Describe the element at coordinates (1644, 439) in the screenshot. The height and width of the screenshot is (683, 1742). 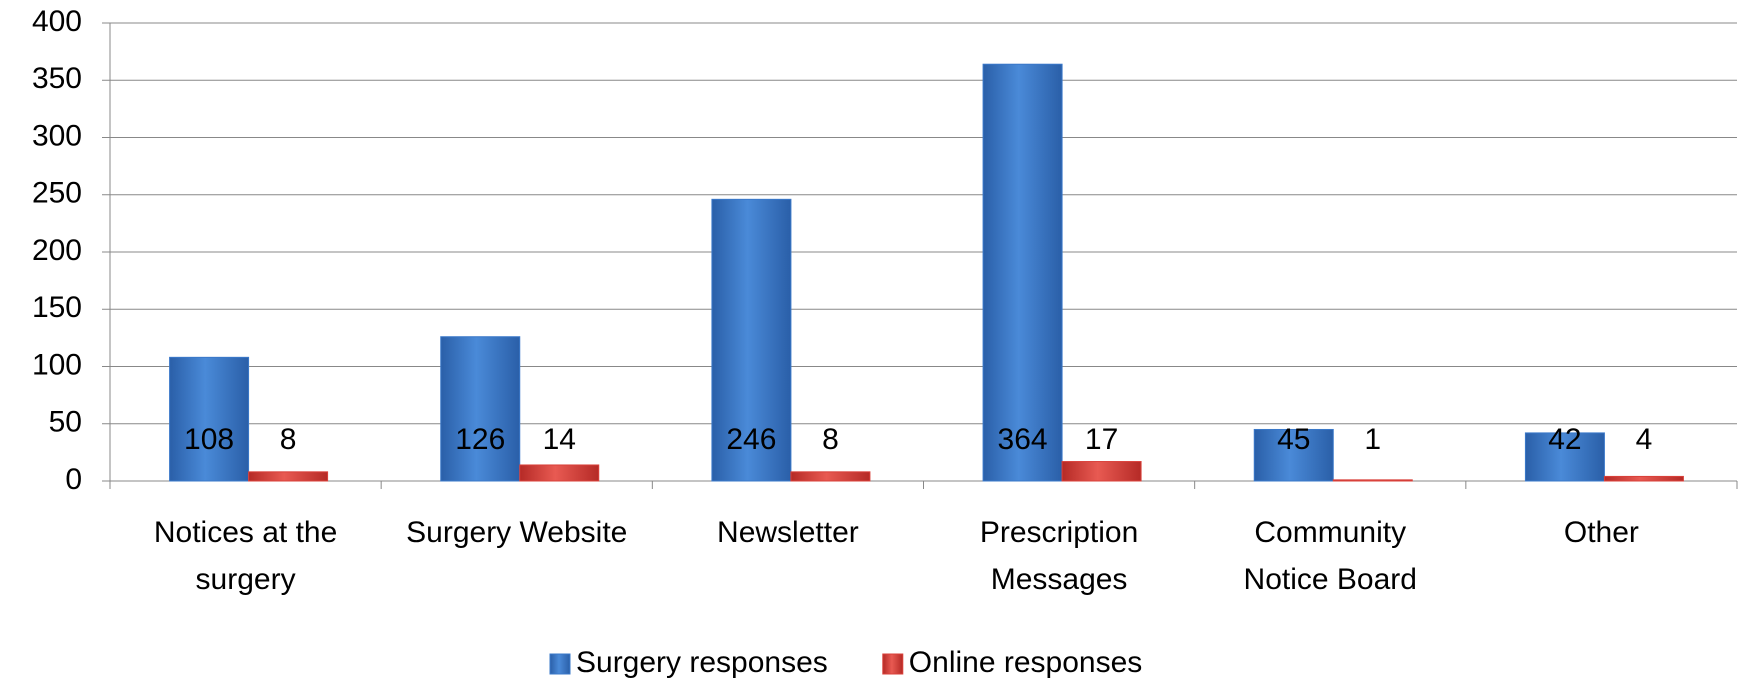
I see `data-label: 4` at that location.